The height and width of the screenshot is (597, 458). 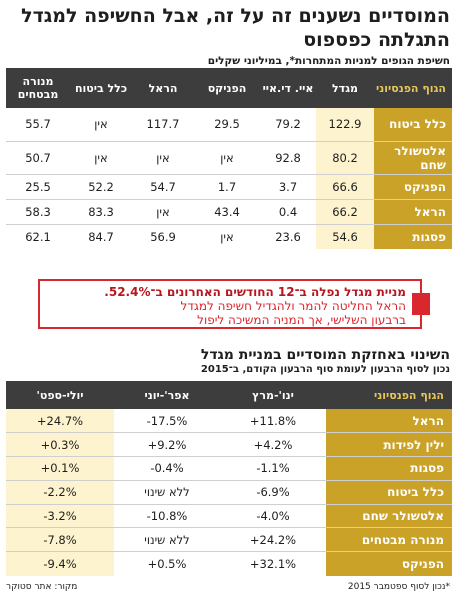 What do you see at coordinates (60, 516) in the screenshot?
I see `table-cell: -3.2%` at bounding box center [60, 516].